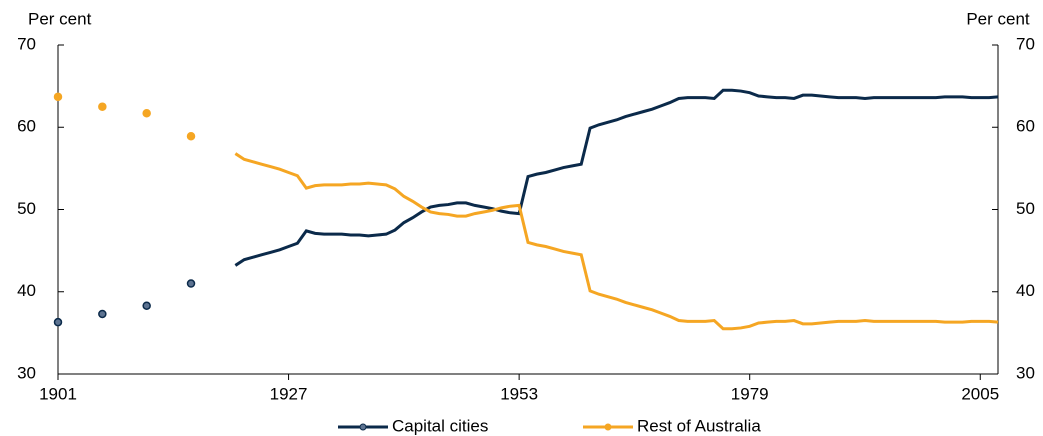 The height and width of the screenshot is (436, 1043). What do you see at coordinates (980, 393) in the screenshot?
I see `x-tick-label: 2005` at bounding box center [980, 393].